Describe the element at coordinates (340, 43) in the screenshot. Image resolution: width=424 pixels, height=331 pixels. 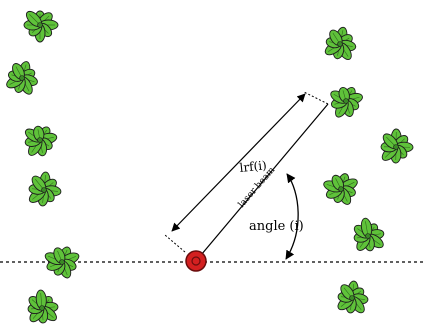
I see `plant-right-1-icon` at that location.